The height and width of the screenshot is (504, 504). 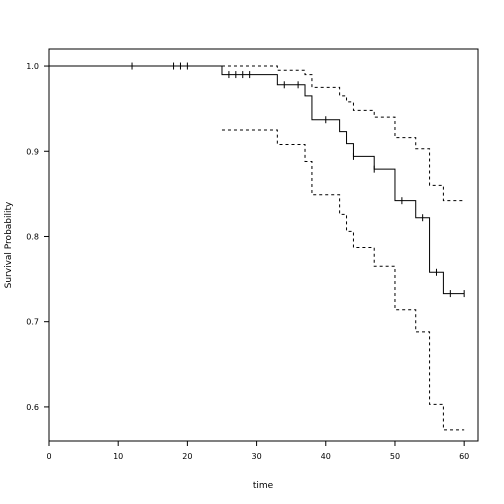 I want to click on y-tick-label: 0.8, so click(x=32, y=236).